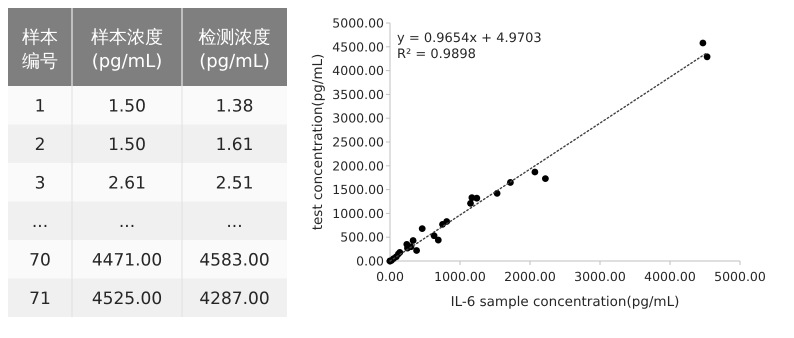 The image size is (794, 338). What do you see at coordinates (235, 106) in the screenshot?
I see `text: 1.38` at bounding box center [235, 106].